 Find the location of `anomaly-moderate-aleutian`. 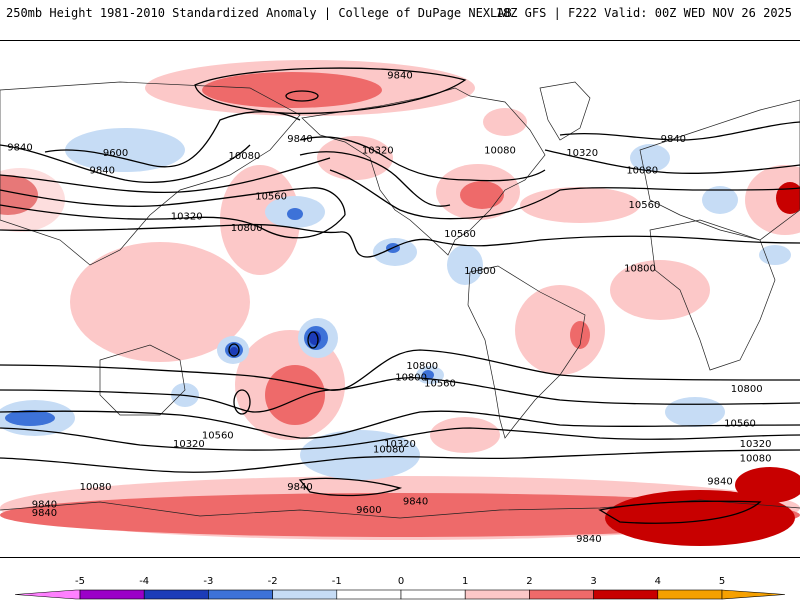

anomaly-moderate-aleutian is located at coordinates (295, 214).